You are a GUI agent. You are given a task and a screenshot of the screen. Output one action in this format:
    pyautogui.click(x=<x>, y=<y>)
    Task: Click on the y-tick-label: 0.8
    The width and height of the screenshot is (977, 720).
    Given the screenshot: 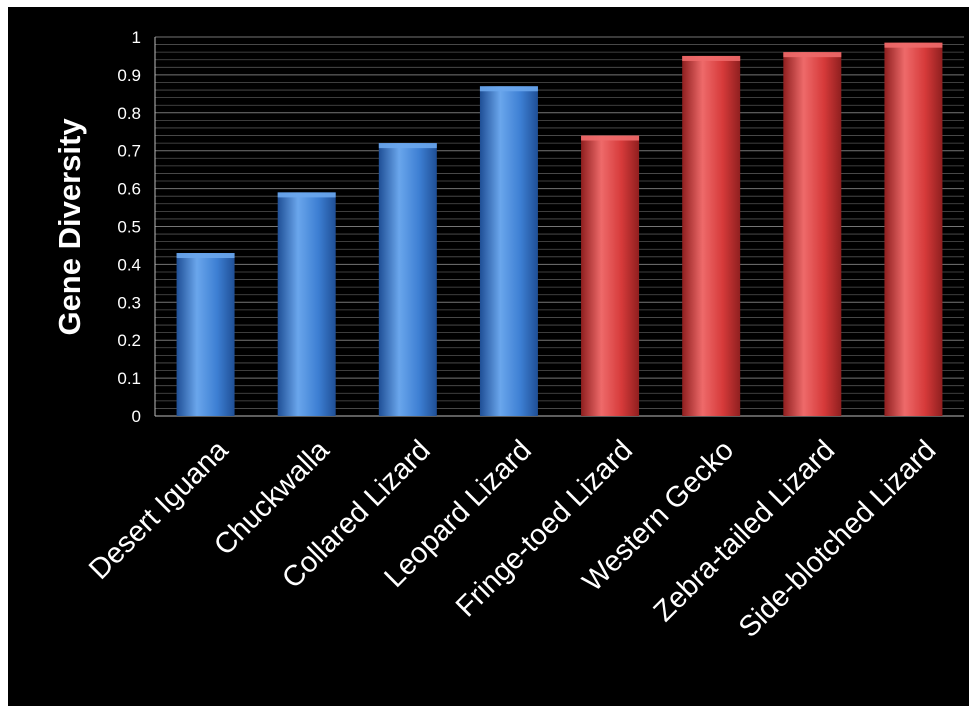 What is the action you would take?
    pyautogui.click(x=129, y=113)
    